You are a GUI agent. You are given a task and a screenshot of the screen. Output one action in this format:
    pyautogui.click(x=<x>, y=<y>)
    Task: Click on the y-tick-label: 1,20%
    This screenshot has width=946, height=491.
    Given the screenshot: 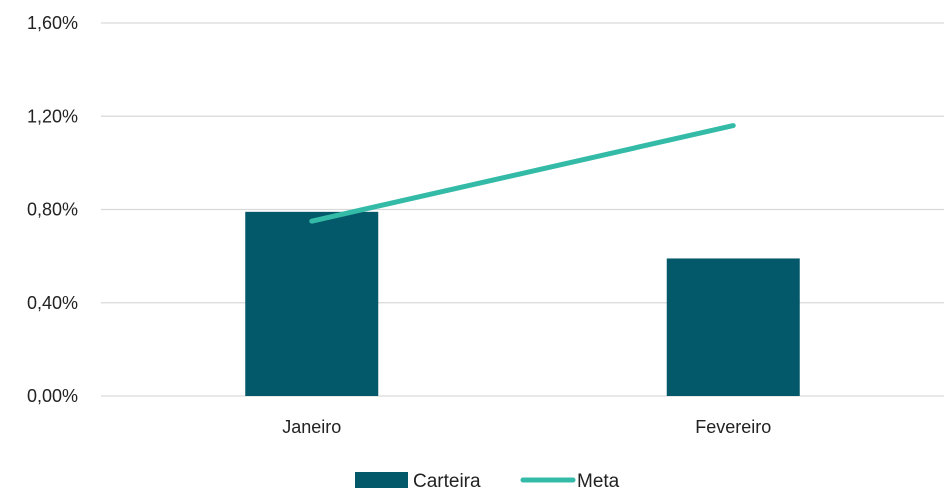 What is the action you would take?
    pyautogui.click(x=52, y=116)
    